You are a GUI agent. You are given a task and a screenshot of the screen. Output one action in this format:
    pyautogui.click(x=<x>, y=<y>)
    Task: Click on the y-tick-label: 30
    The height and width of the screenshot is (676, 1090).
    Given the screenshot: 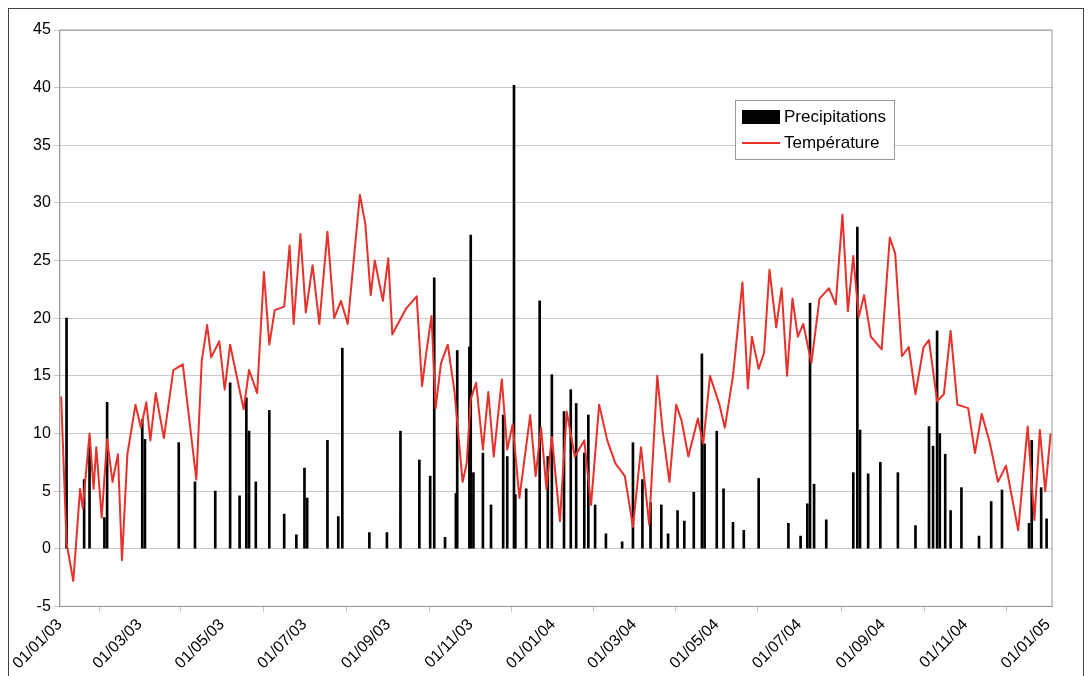 What is the action you would take?
    pyautogui.click(x=42, y=202)
    